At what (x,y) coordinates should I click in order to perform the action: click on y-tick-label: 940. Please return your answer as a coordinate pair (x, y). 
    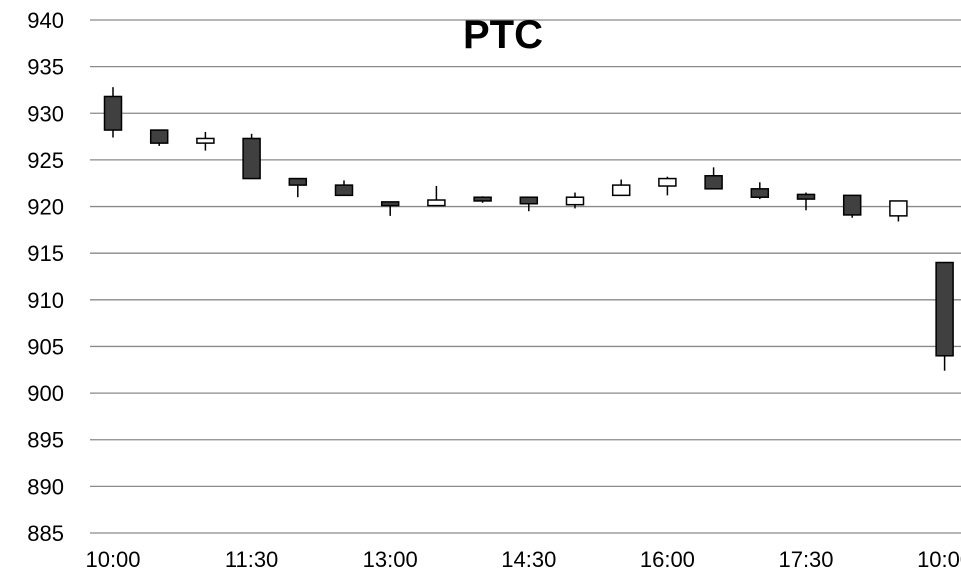
    Looking at the image, I should click on (45, 20).